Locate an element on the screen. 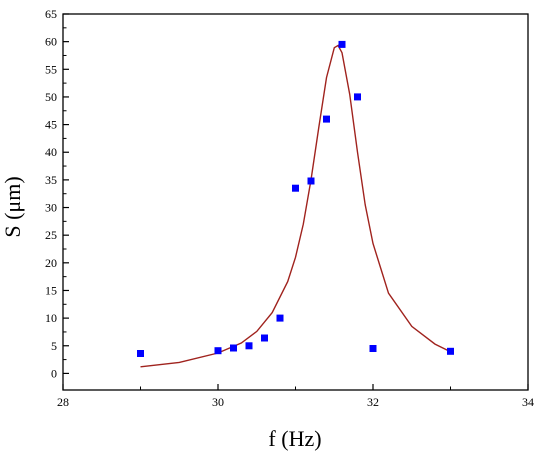 Image resolution: width=550 pixels, height=464 pixels. y-tick-label: 55 is located at coordinates (51, 69).